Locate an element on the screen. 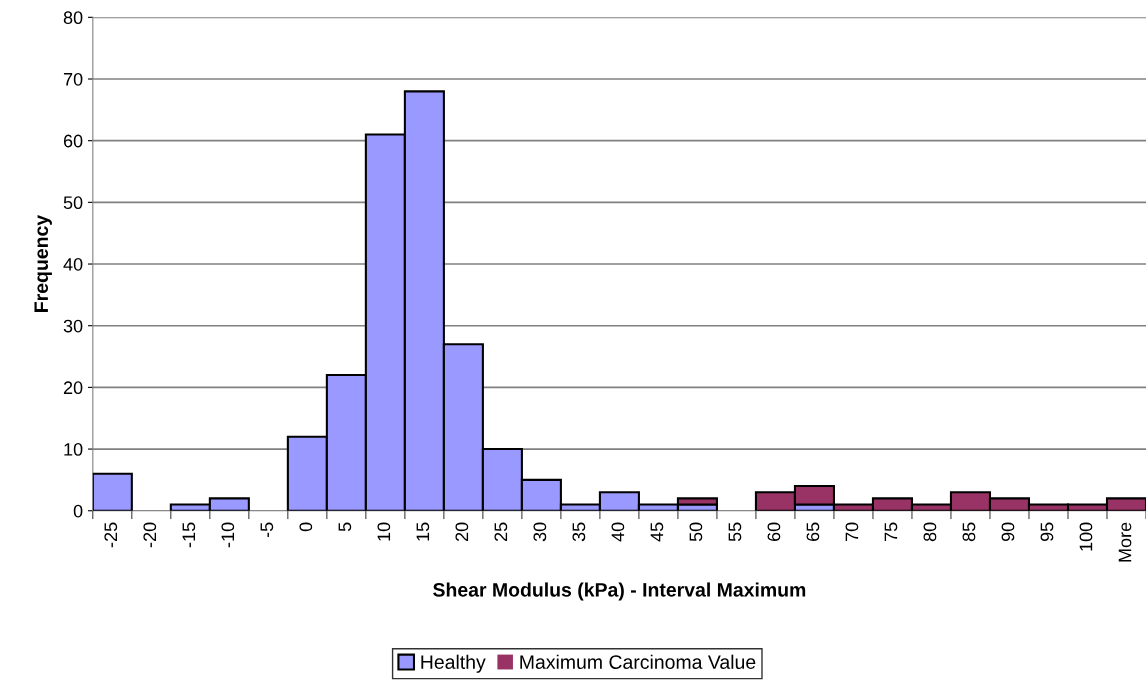  x-tick-label: 95 is located at coordinates (1047, 532).